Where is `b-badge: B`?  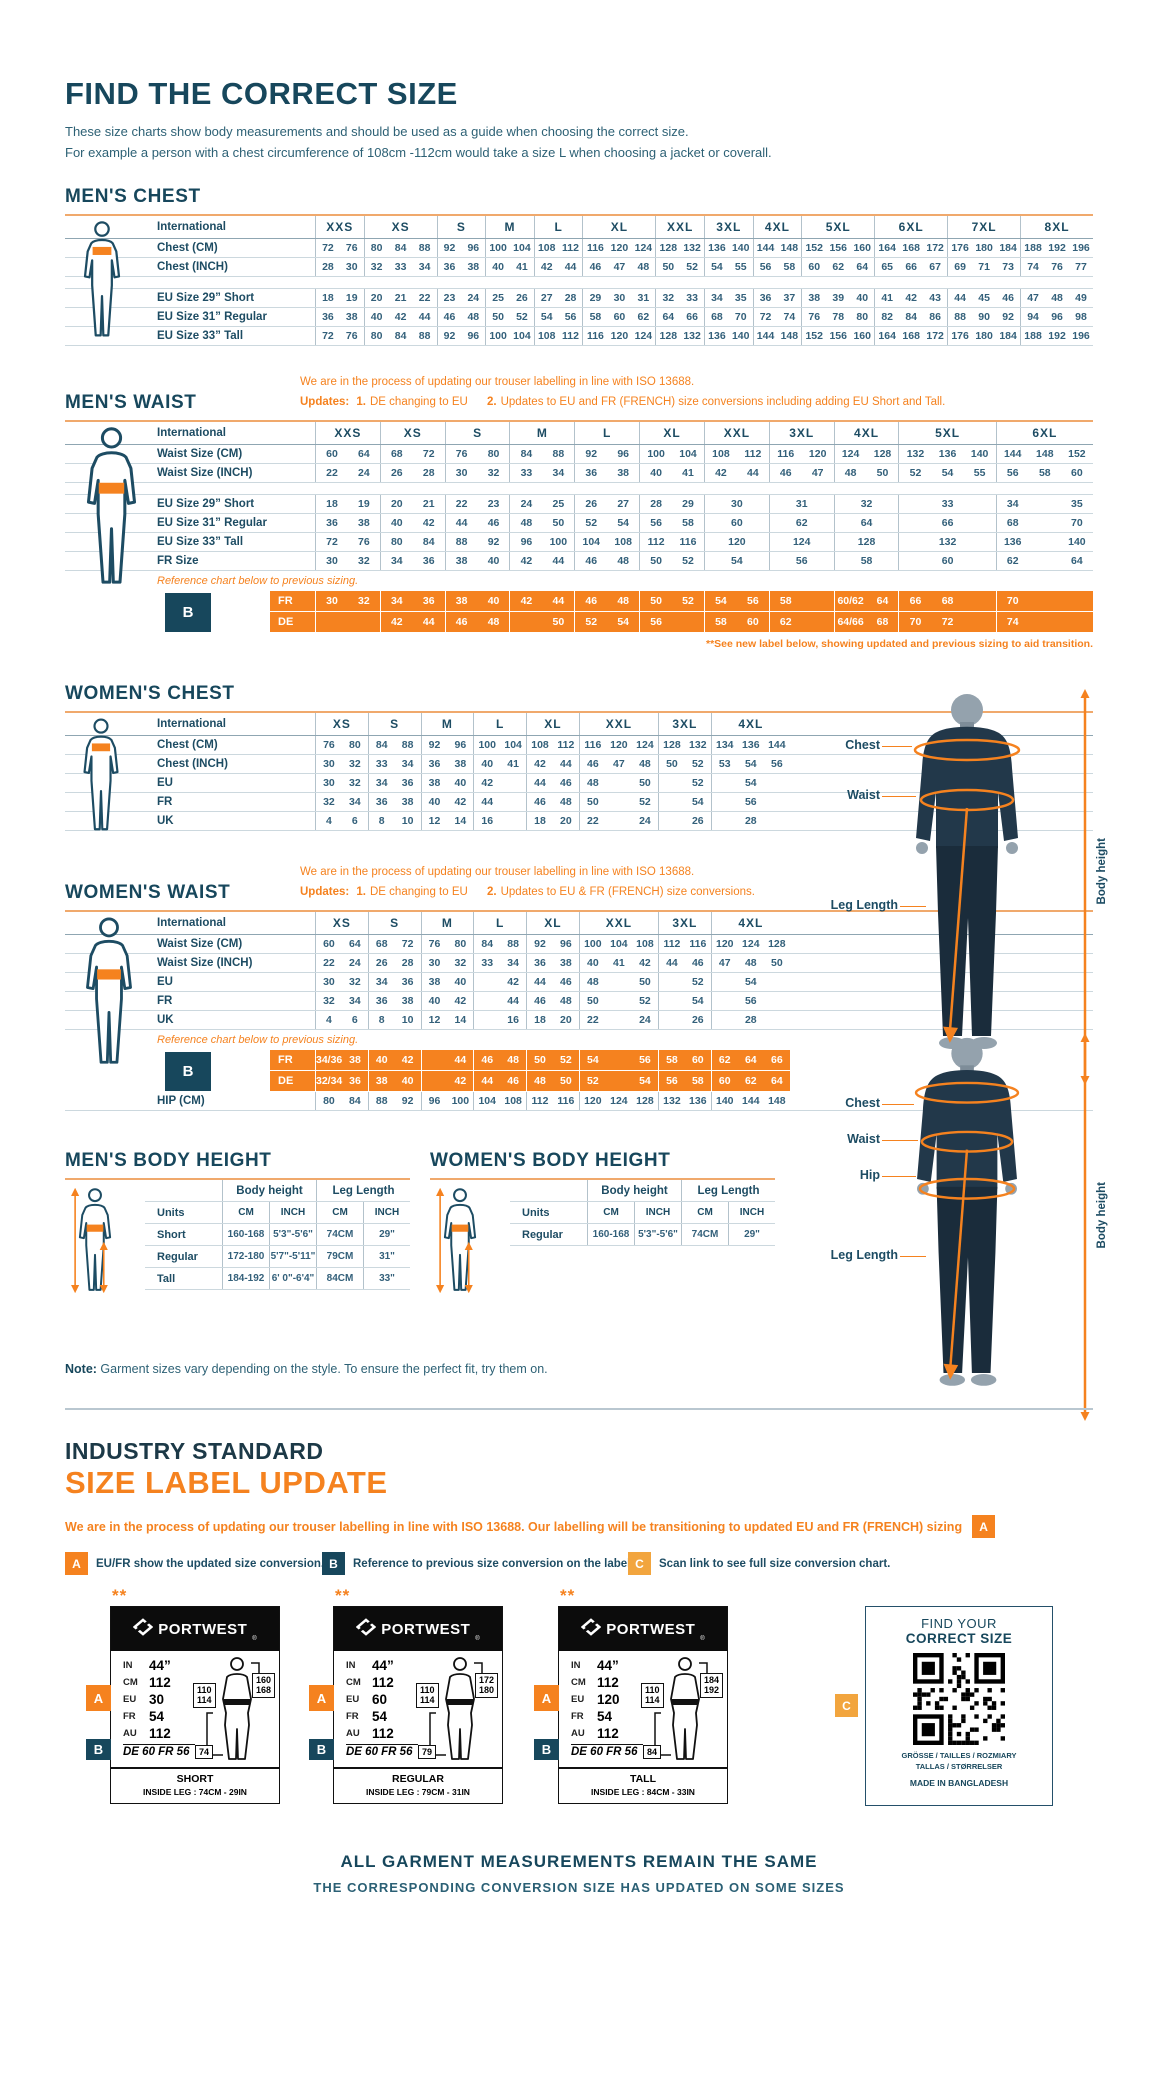
b-badge: B is located at coordinates (546, 1749).